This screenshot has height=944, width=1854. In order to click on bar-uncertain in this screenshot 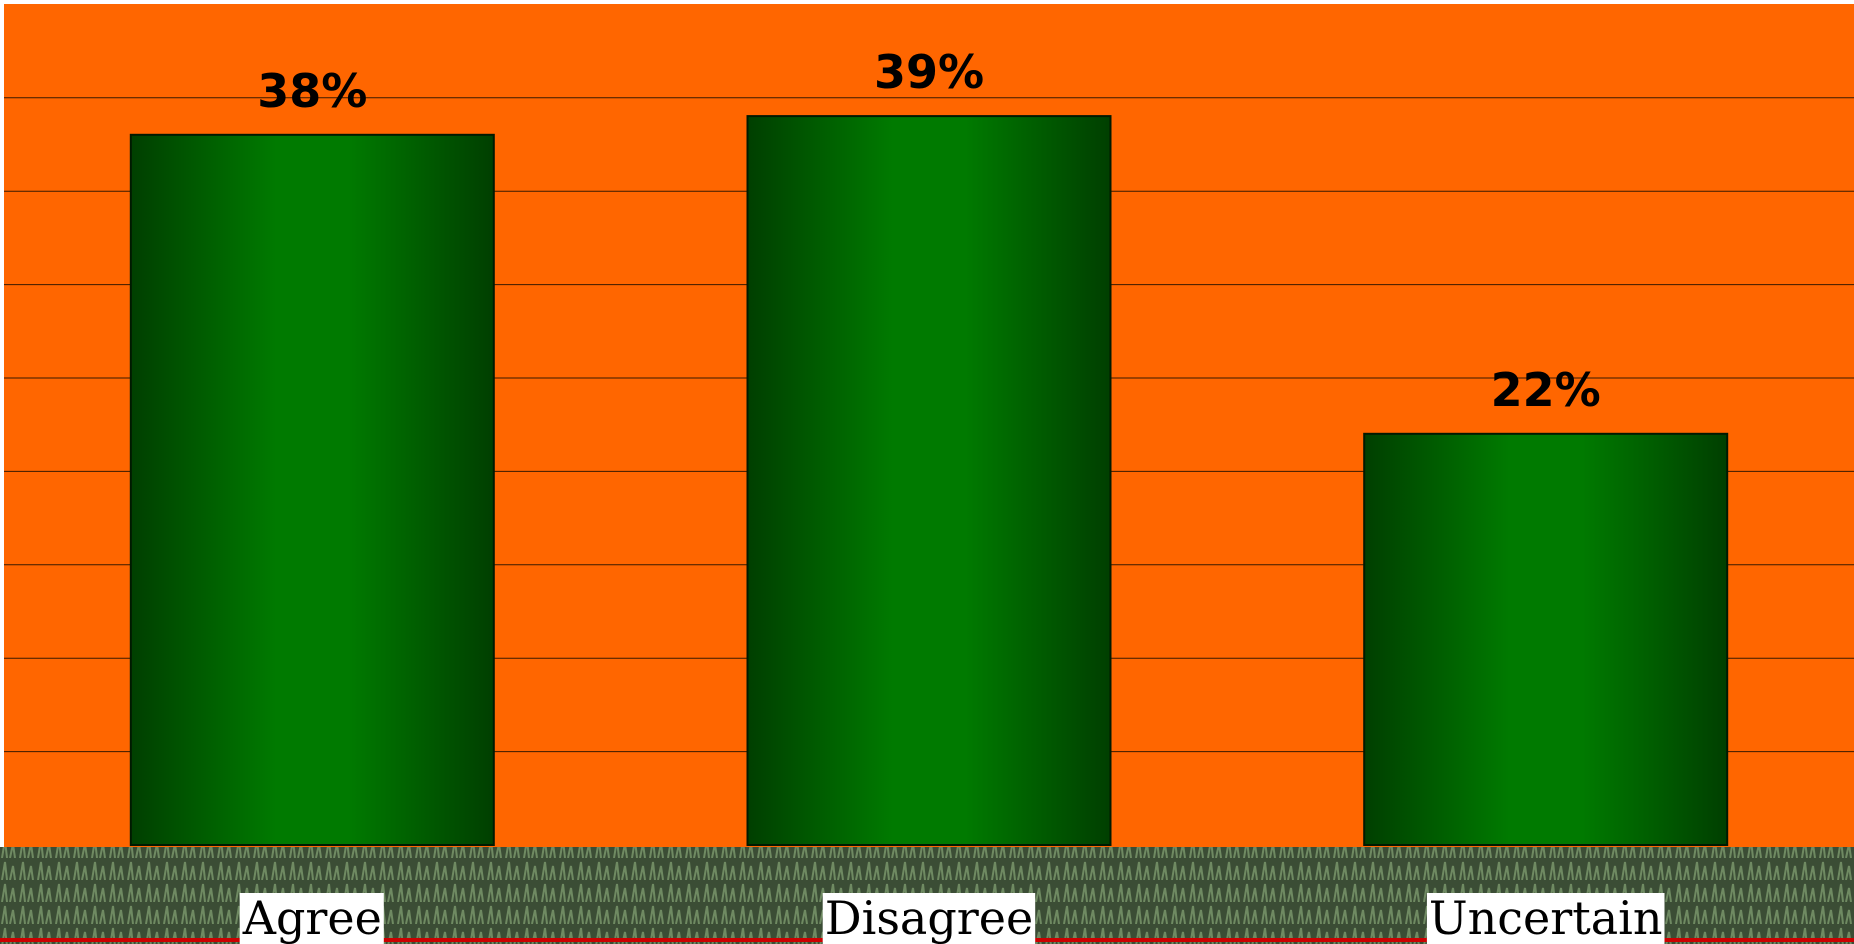, I will do `click(1546, 639)`.